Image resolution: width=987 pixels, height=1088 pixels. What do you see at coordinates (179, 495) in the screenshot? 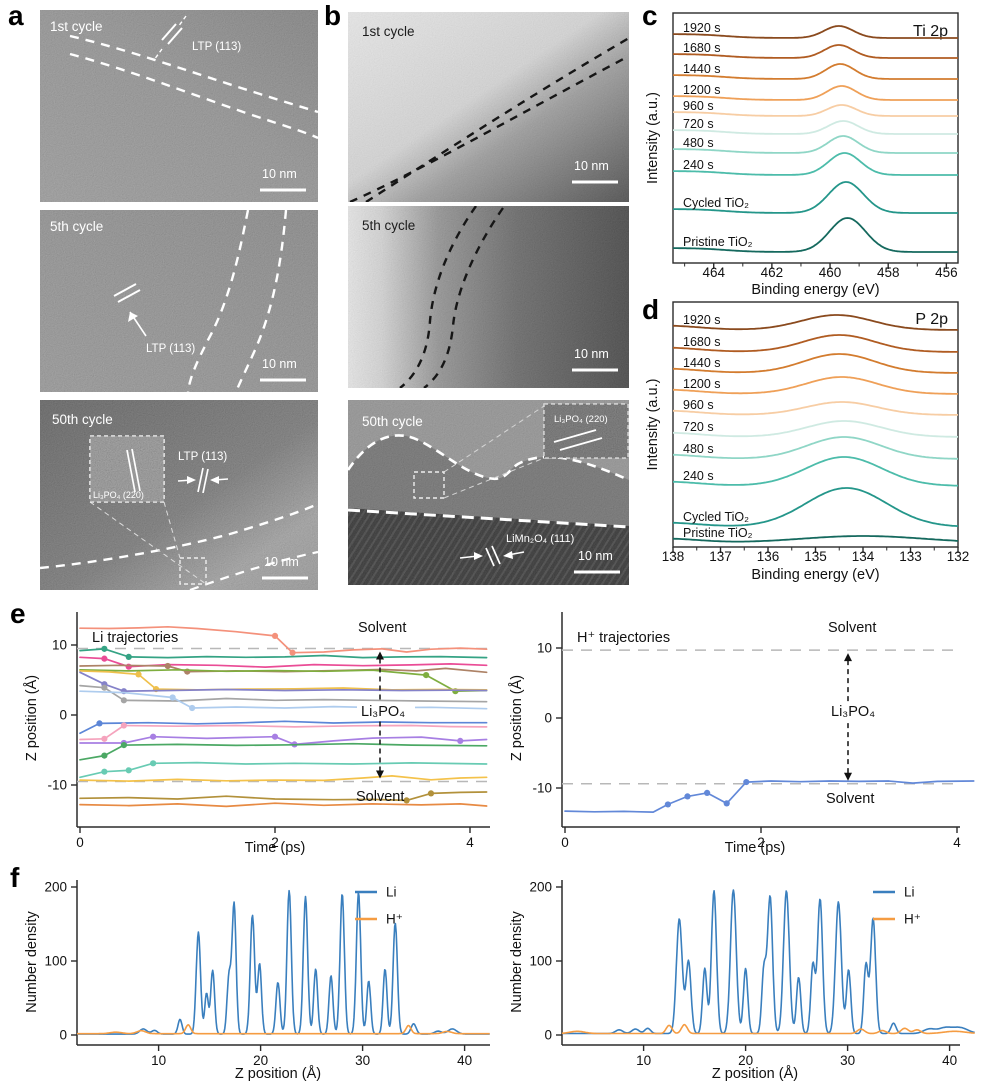
I see `tem-a-50th-cycle: Li₃PO₄ (220) LTP (113) 50th cycle 10 nm` at bounding box center [179, 495].